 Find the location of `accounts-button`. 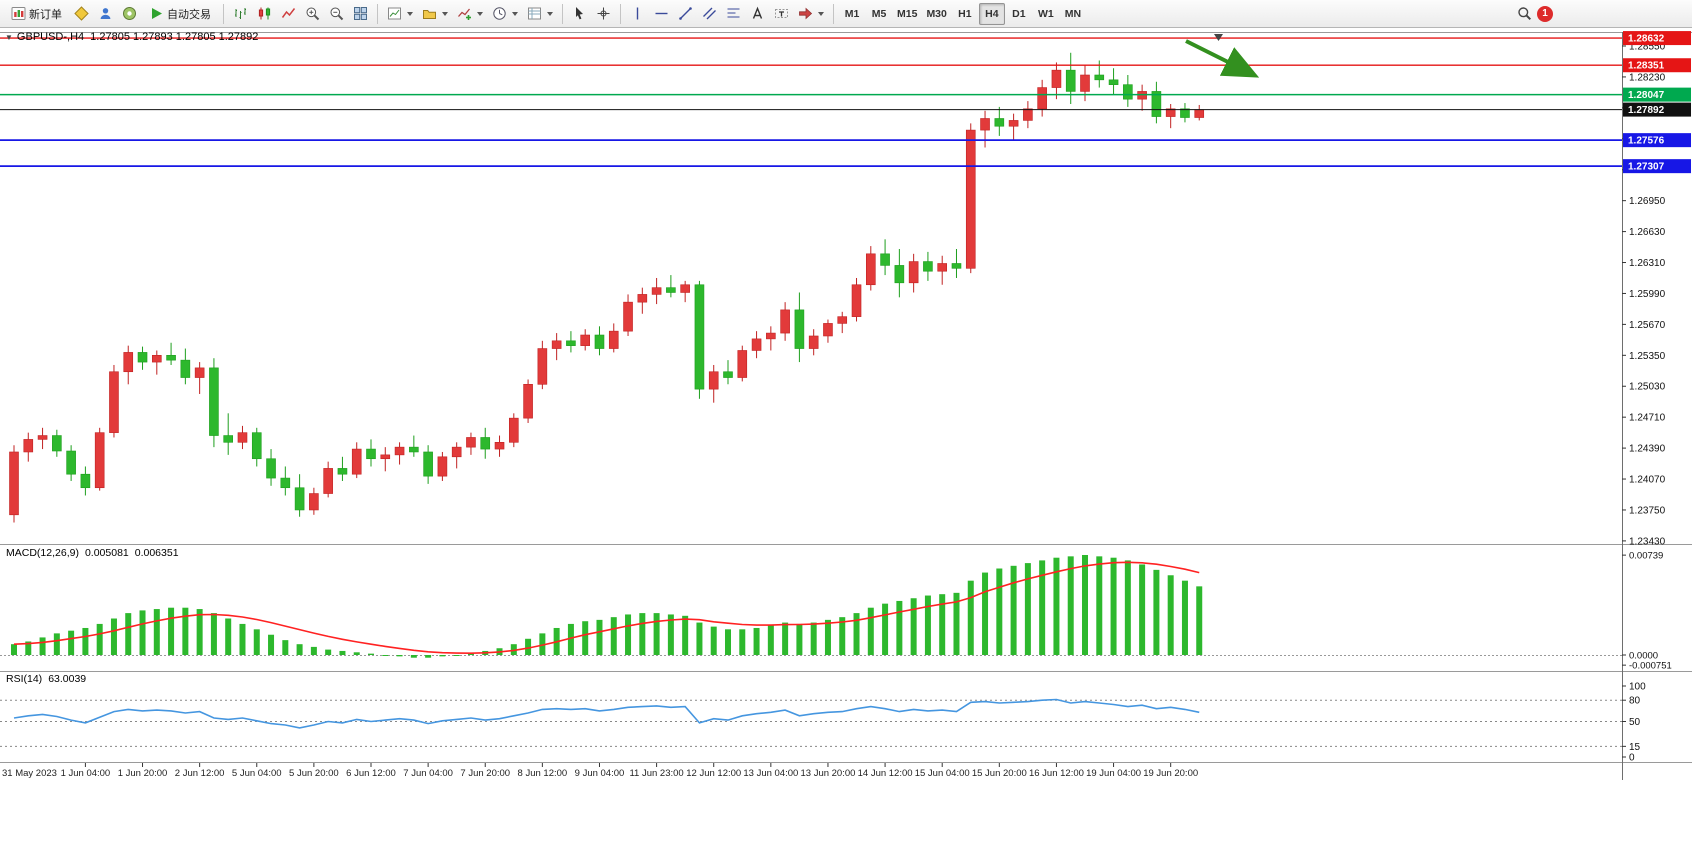

accounts-button is located at coordinates (105, 14).